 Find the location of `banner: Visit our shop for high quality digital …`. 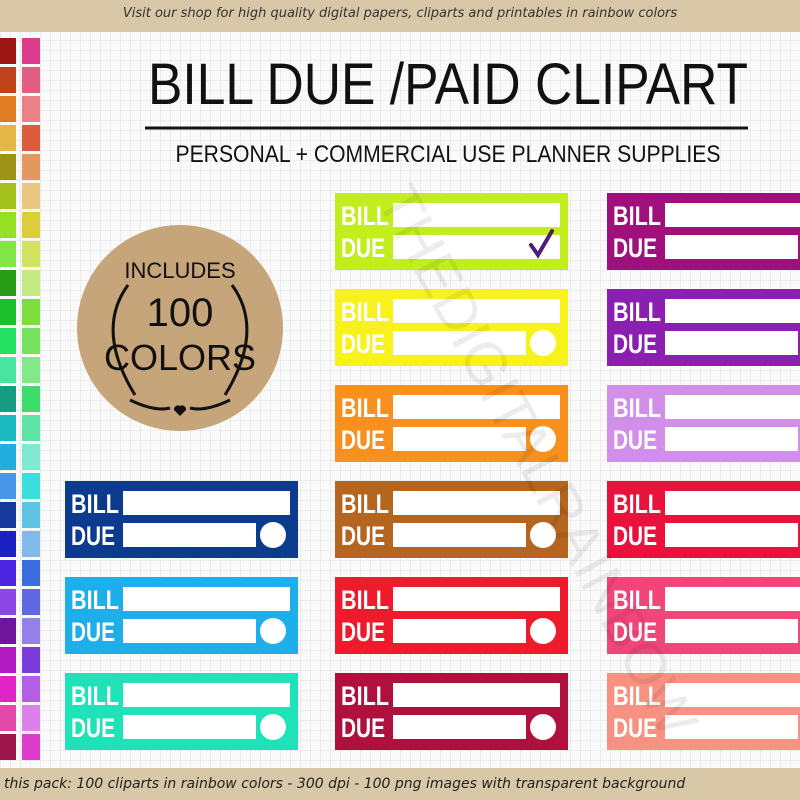

banner: Visit our shop for high quality digital … is located at coordinates (400, 13).